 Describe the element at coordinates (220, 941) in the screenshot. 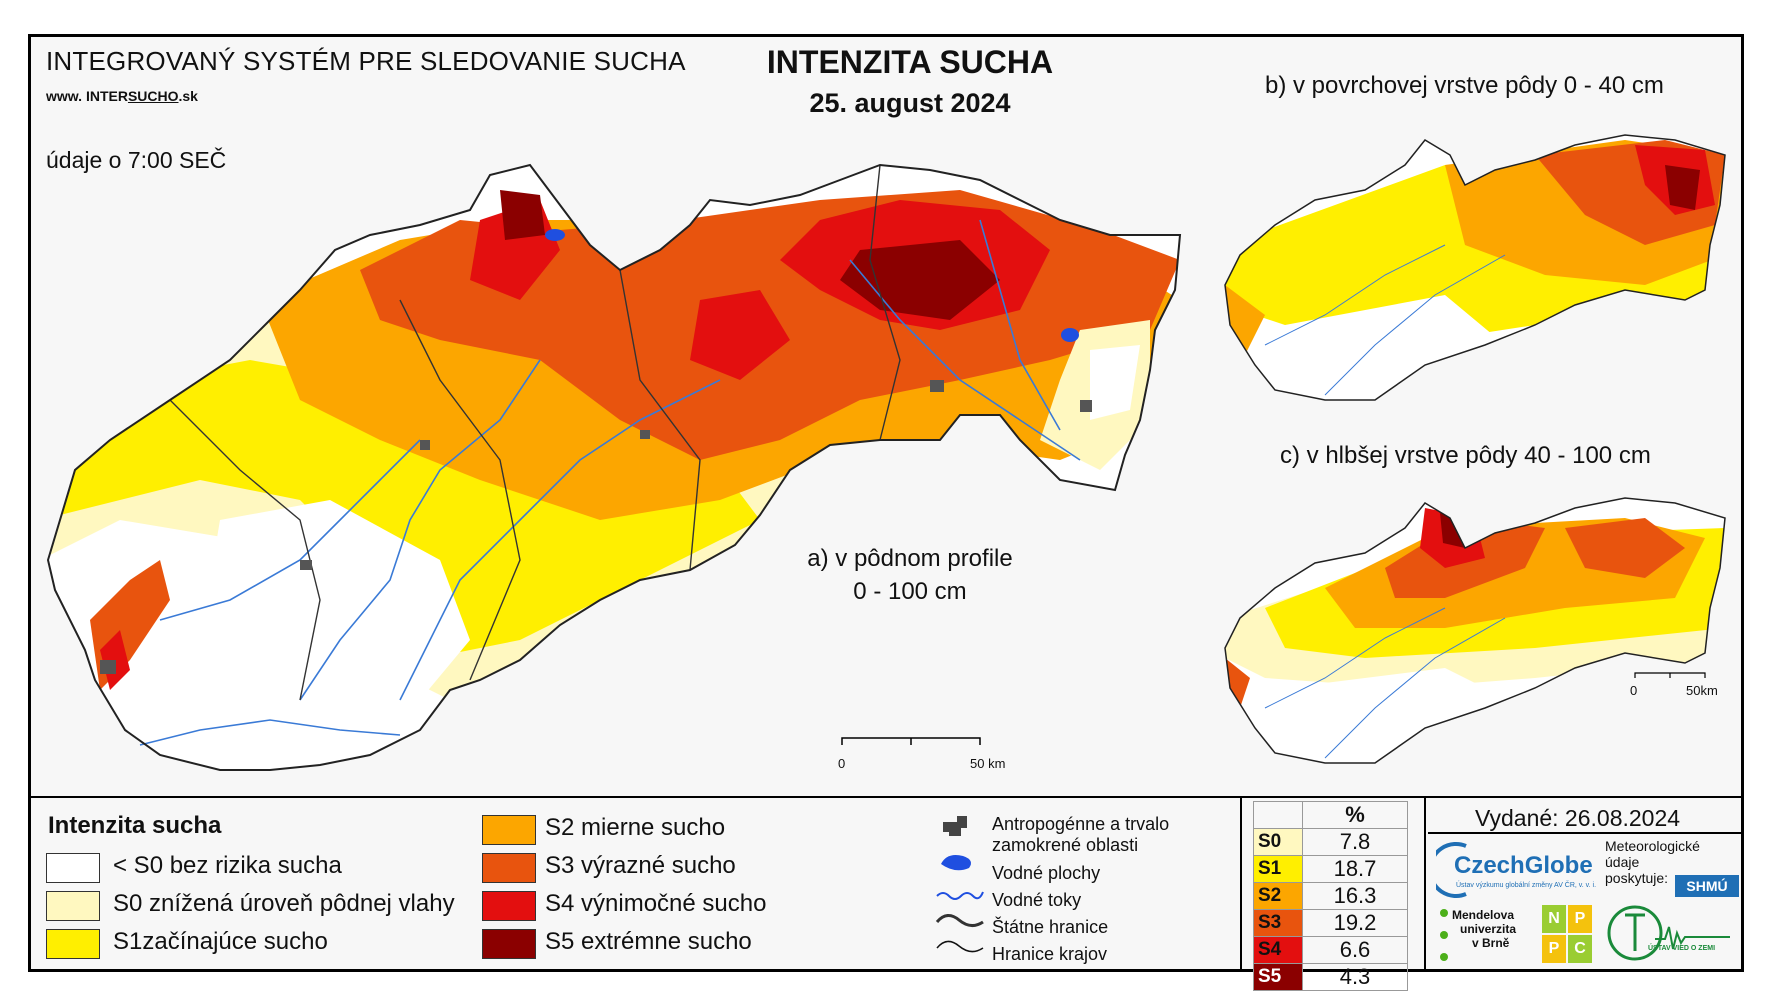

I see `legend-label-s1: S1začínajúce sucho` at that location.